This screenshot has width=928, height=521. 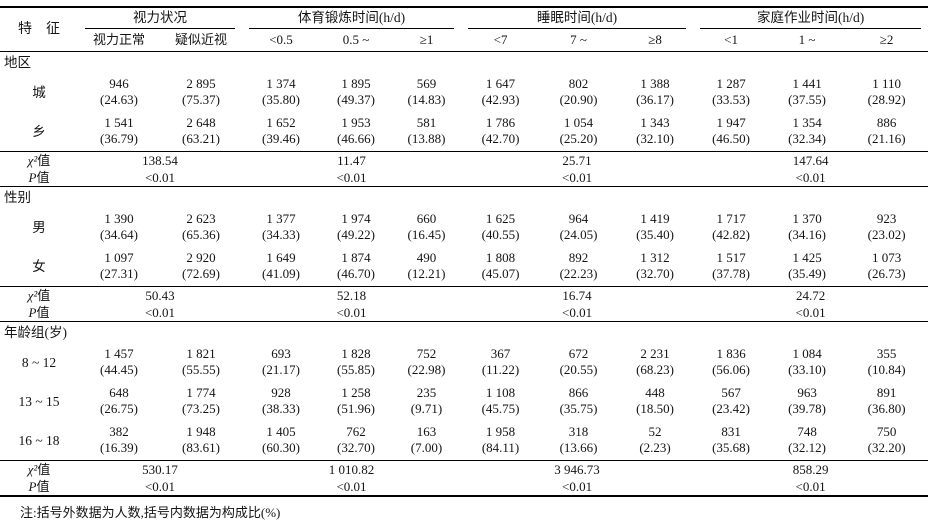 I want to click on cell-count: 1 874, so click(x=356, y=257).